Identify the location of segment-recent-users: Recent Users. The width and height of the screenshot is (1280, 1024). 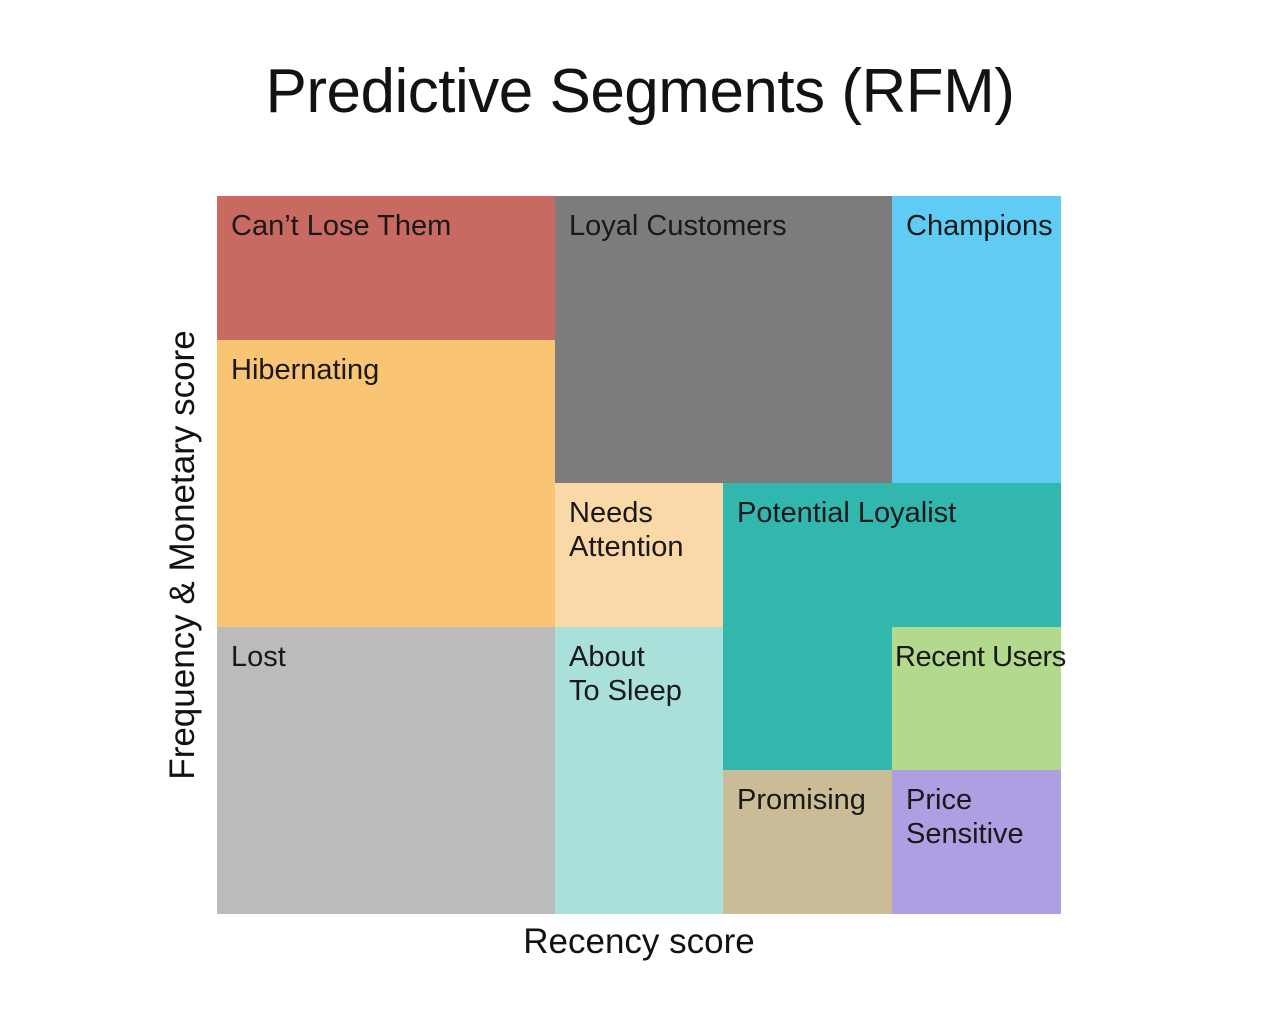
(979, 698).